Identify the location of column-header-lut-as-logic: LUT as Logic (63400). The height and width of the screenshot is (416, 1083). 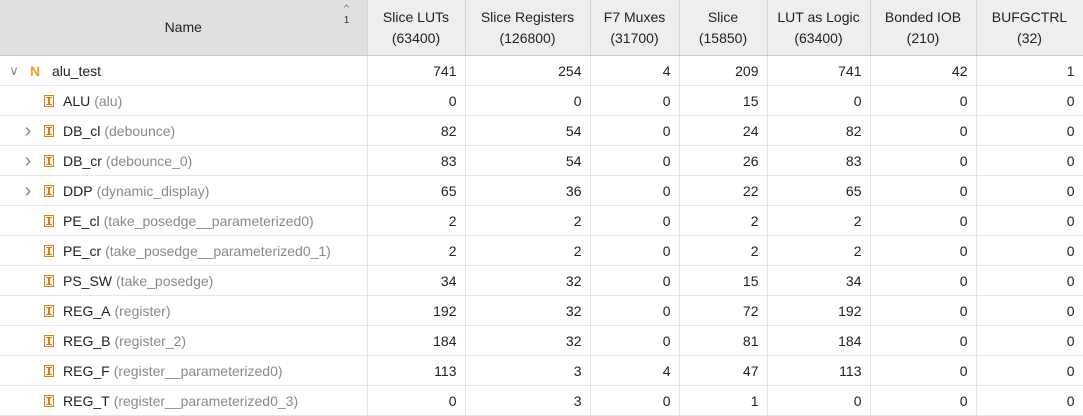
(819, 28).